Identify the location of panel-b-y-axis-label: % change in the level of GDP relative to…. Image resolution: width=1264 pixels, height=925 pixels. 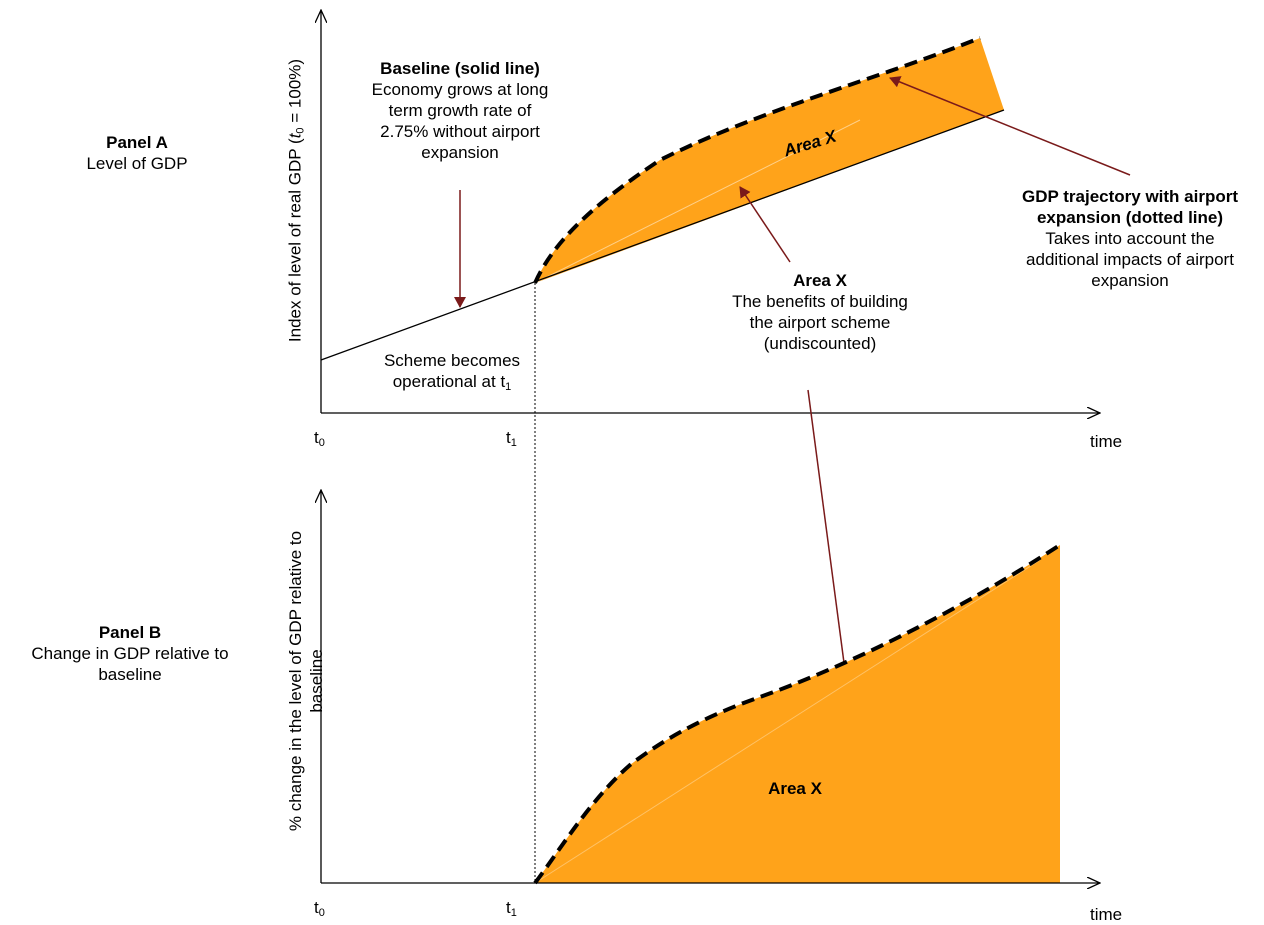
(306, 681).